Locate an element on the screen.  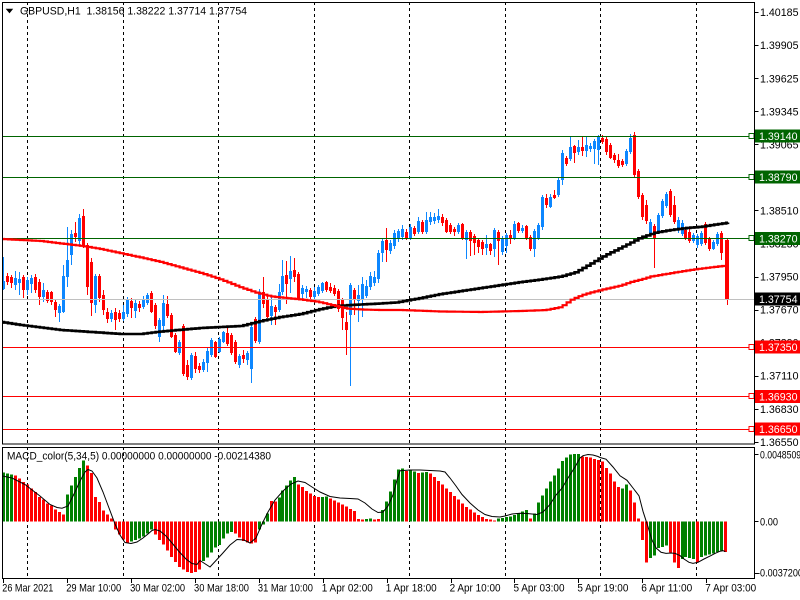
svg-text: 7 Apr 03:00 is located at coordinates (730, 589).